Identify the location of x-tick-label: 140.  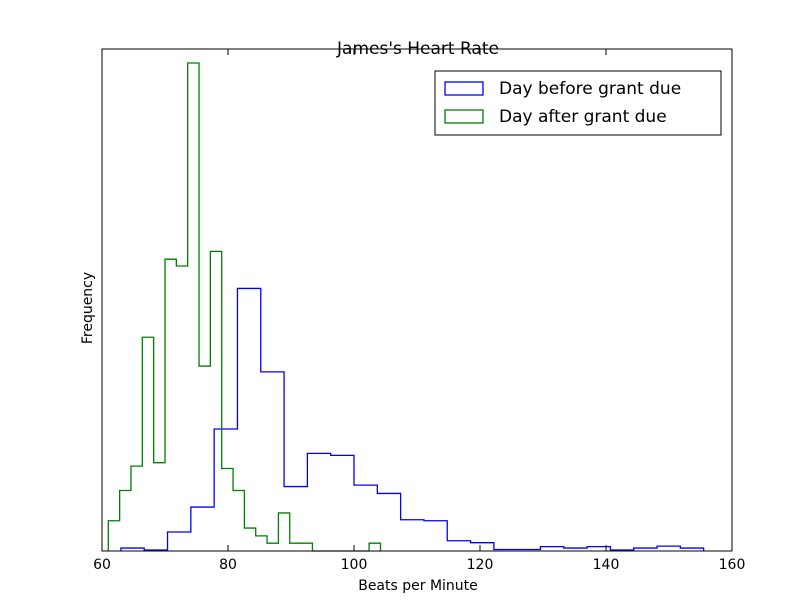
(606, 565).